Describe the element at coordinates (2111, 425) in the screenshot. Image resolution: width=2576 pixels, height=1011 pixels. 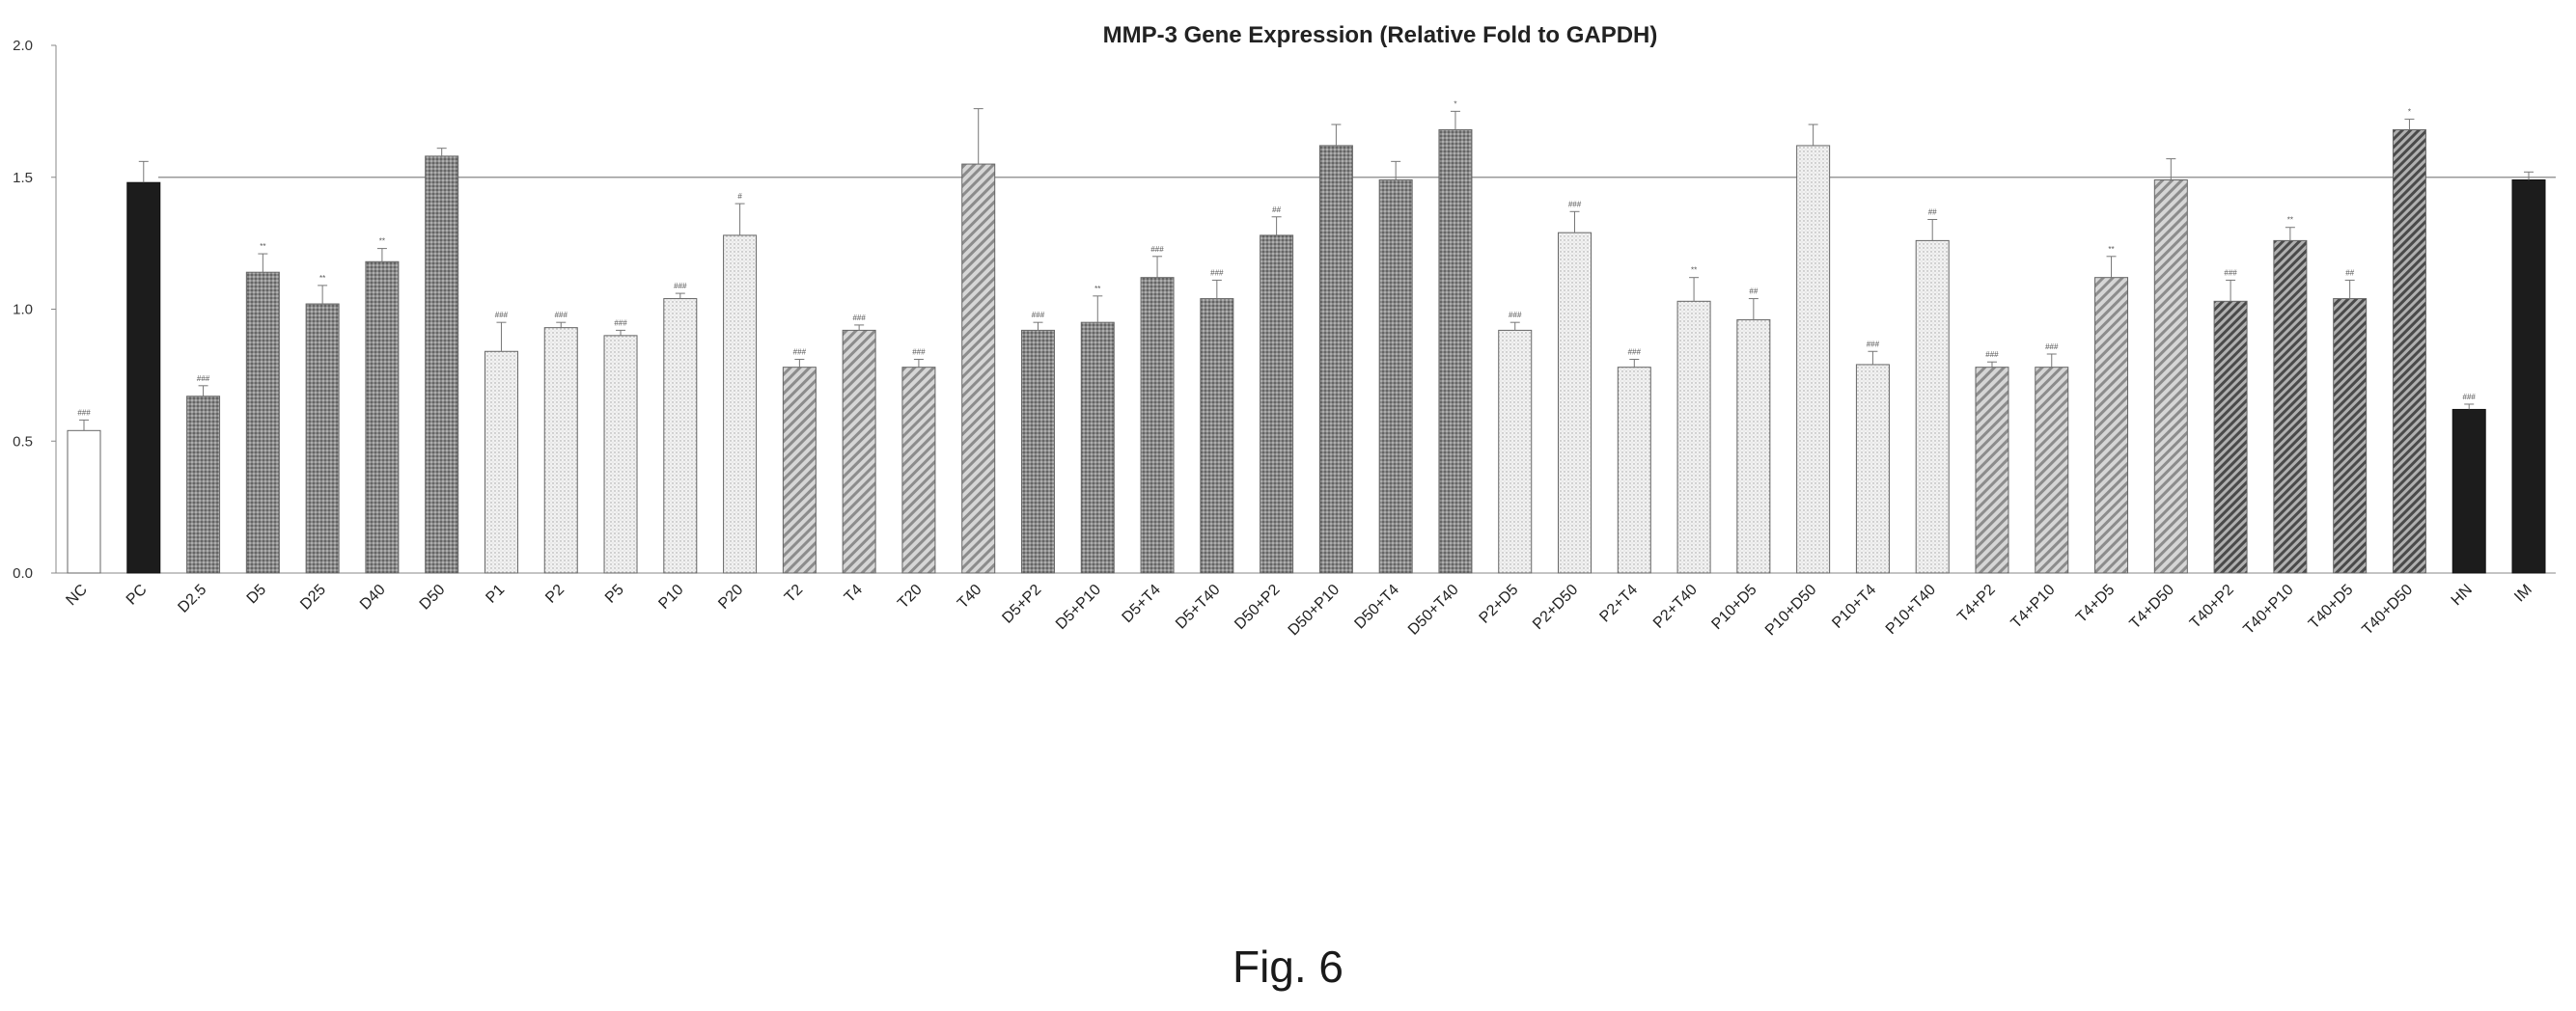
I see `bar-T4+D5` at that location.